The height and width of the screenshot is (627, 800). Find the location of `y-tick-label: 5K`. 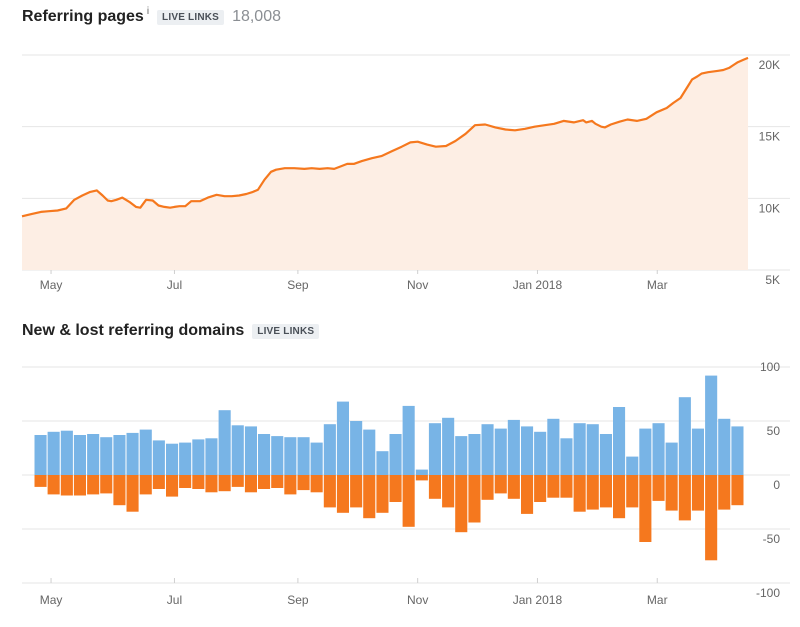

y-tick-label: 5K is located at coordinates (772, 280).